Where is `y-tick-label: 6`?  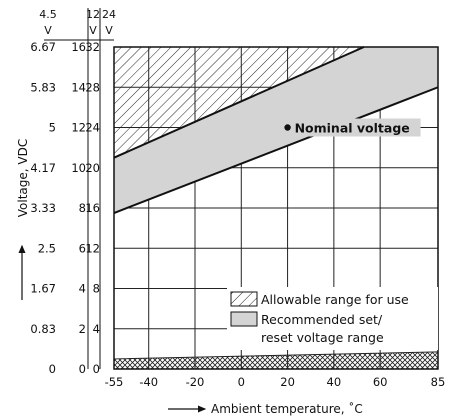 y-tick-label: 6 is located at coordinates (82, 248).